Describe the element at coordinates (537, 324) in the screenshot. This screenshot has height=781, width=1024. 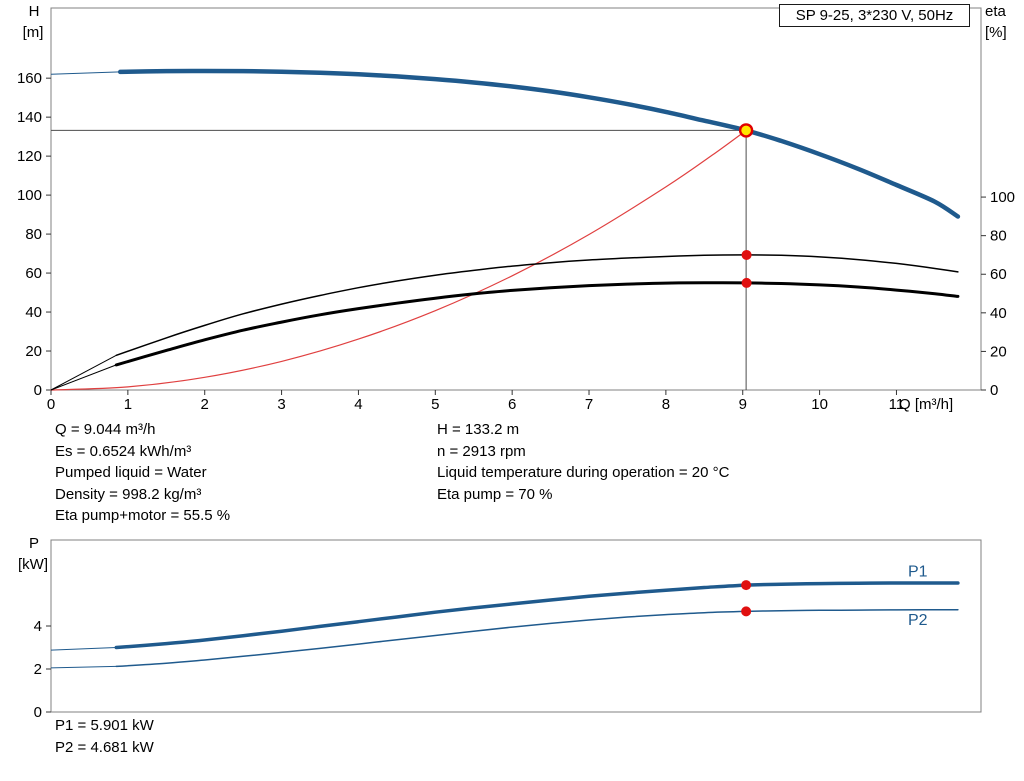
I see `curve-eta-pump-motor` at that location.